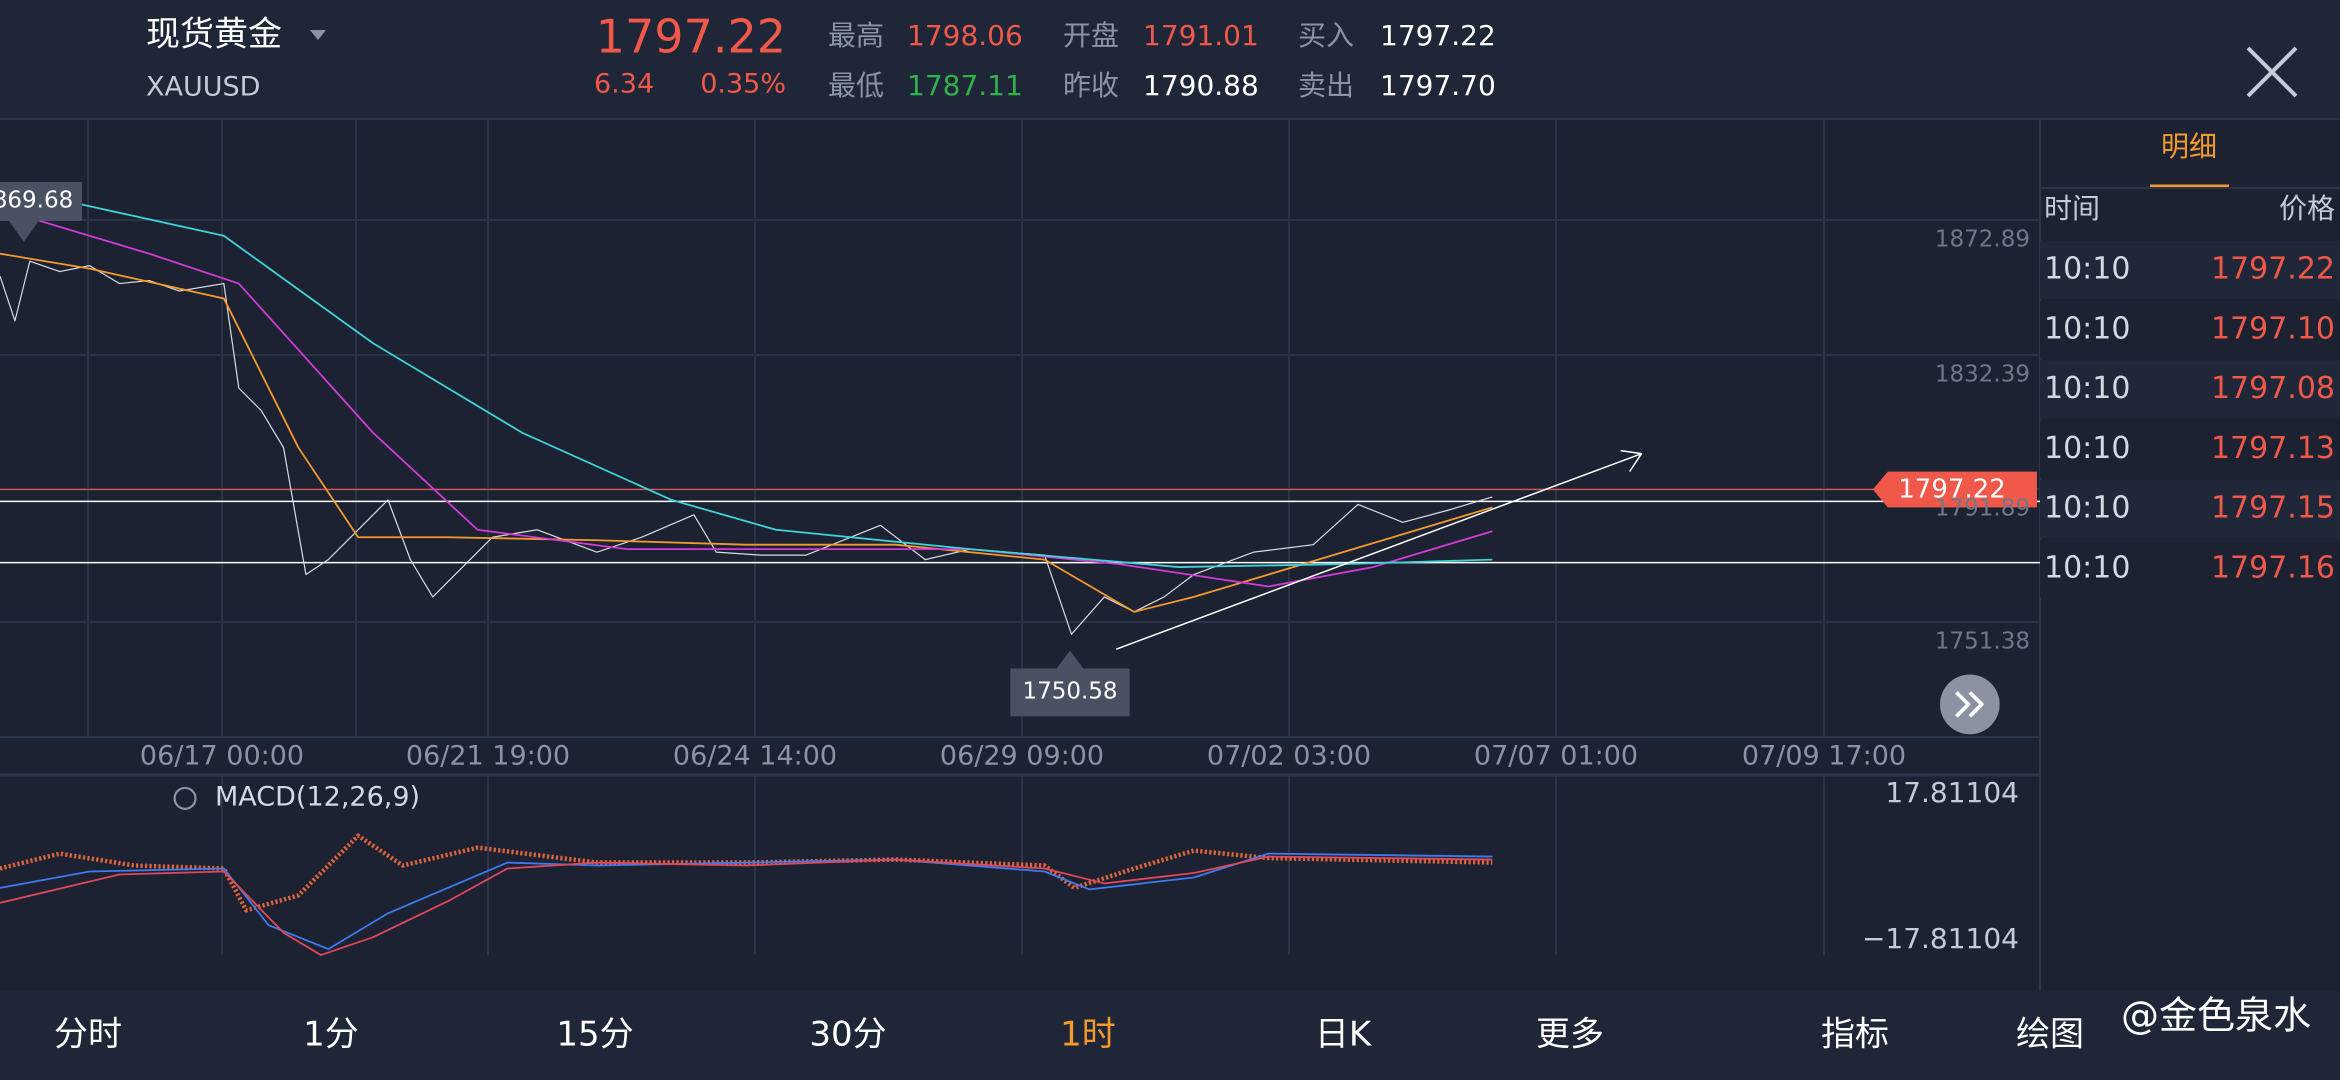  Describe the element at coordinates (1091, 85) in the screenshot. I see `stat-label: 昨收` at that location.